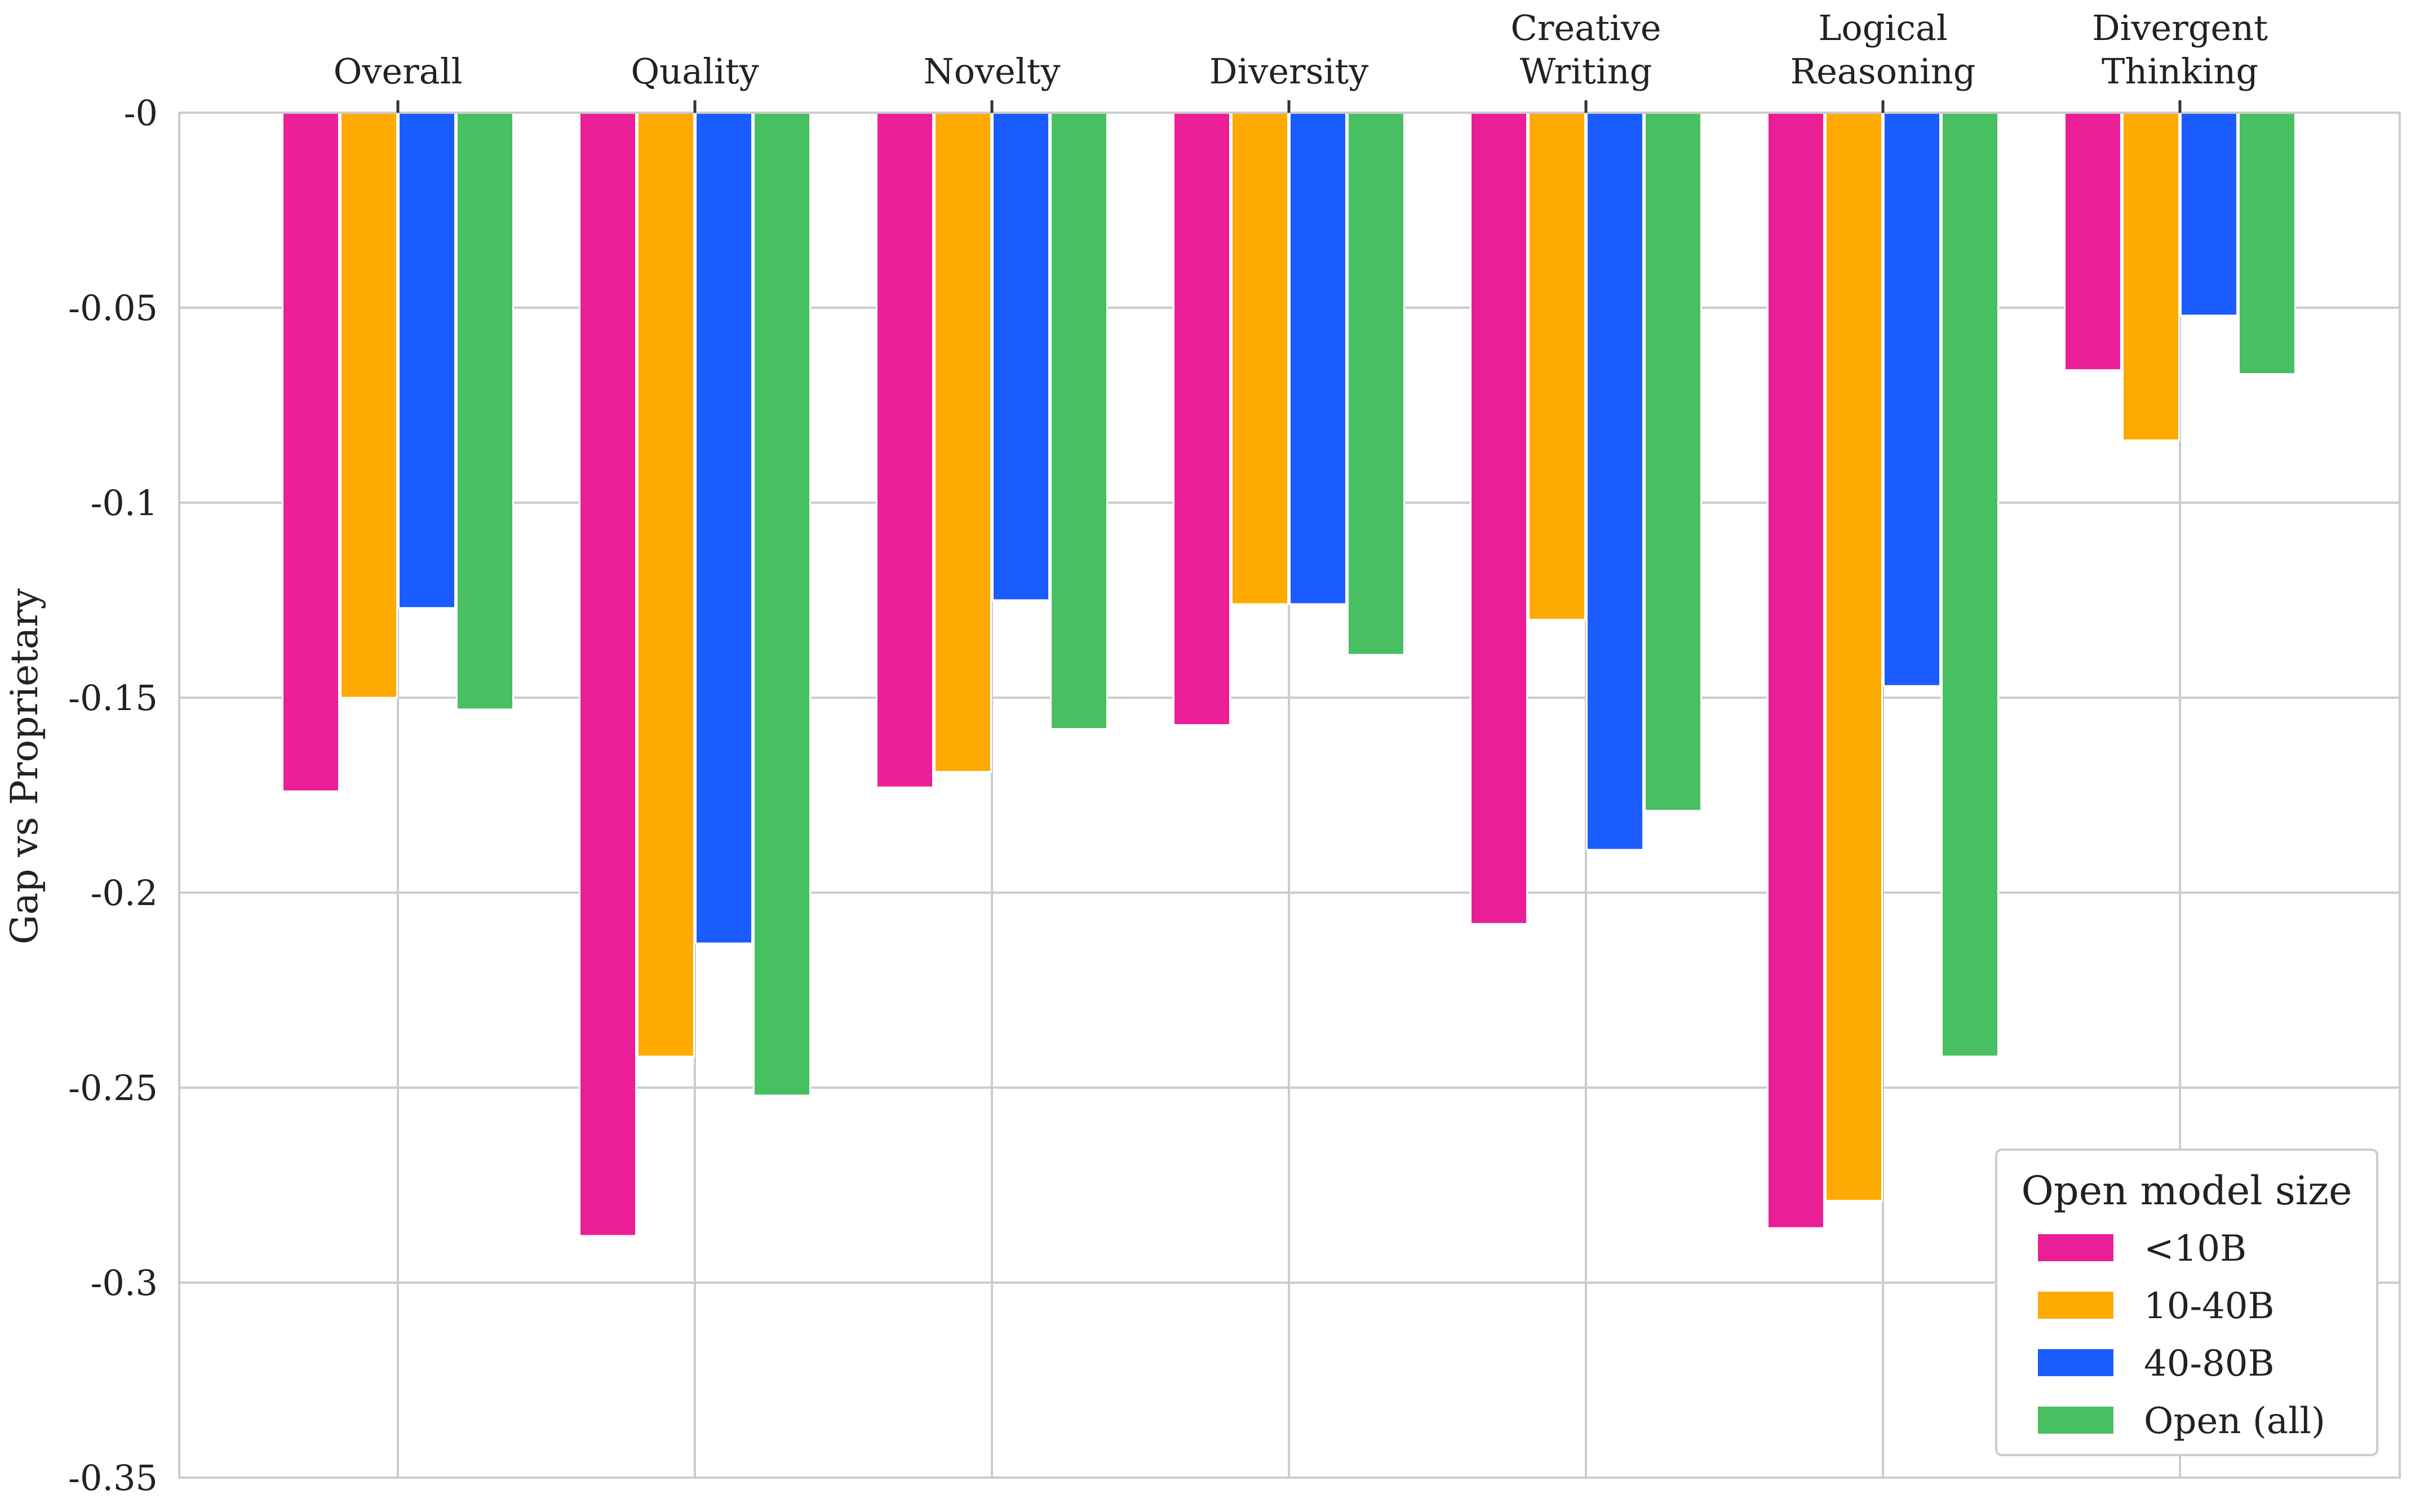 Image resolution: width=2411 pixels, height=1512 pixels. Describe the element at coordinates (1585, 27) in the screenshot. I see `x-category-label: Creative` at that location.